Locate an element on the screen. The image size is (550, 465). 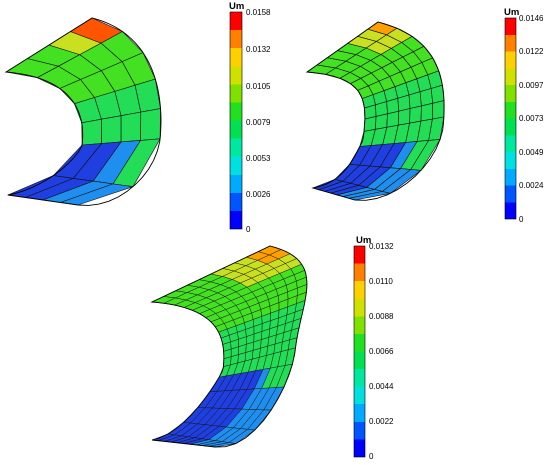
colorbar-tick-label: 0.0049 is located at coordinates (531, 152).